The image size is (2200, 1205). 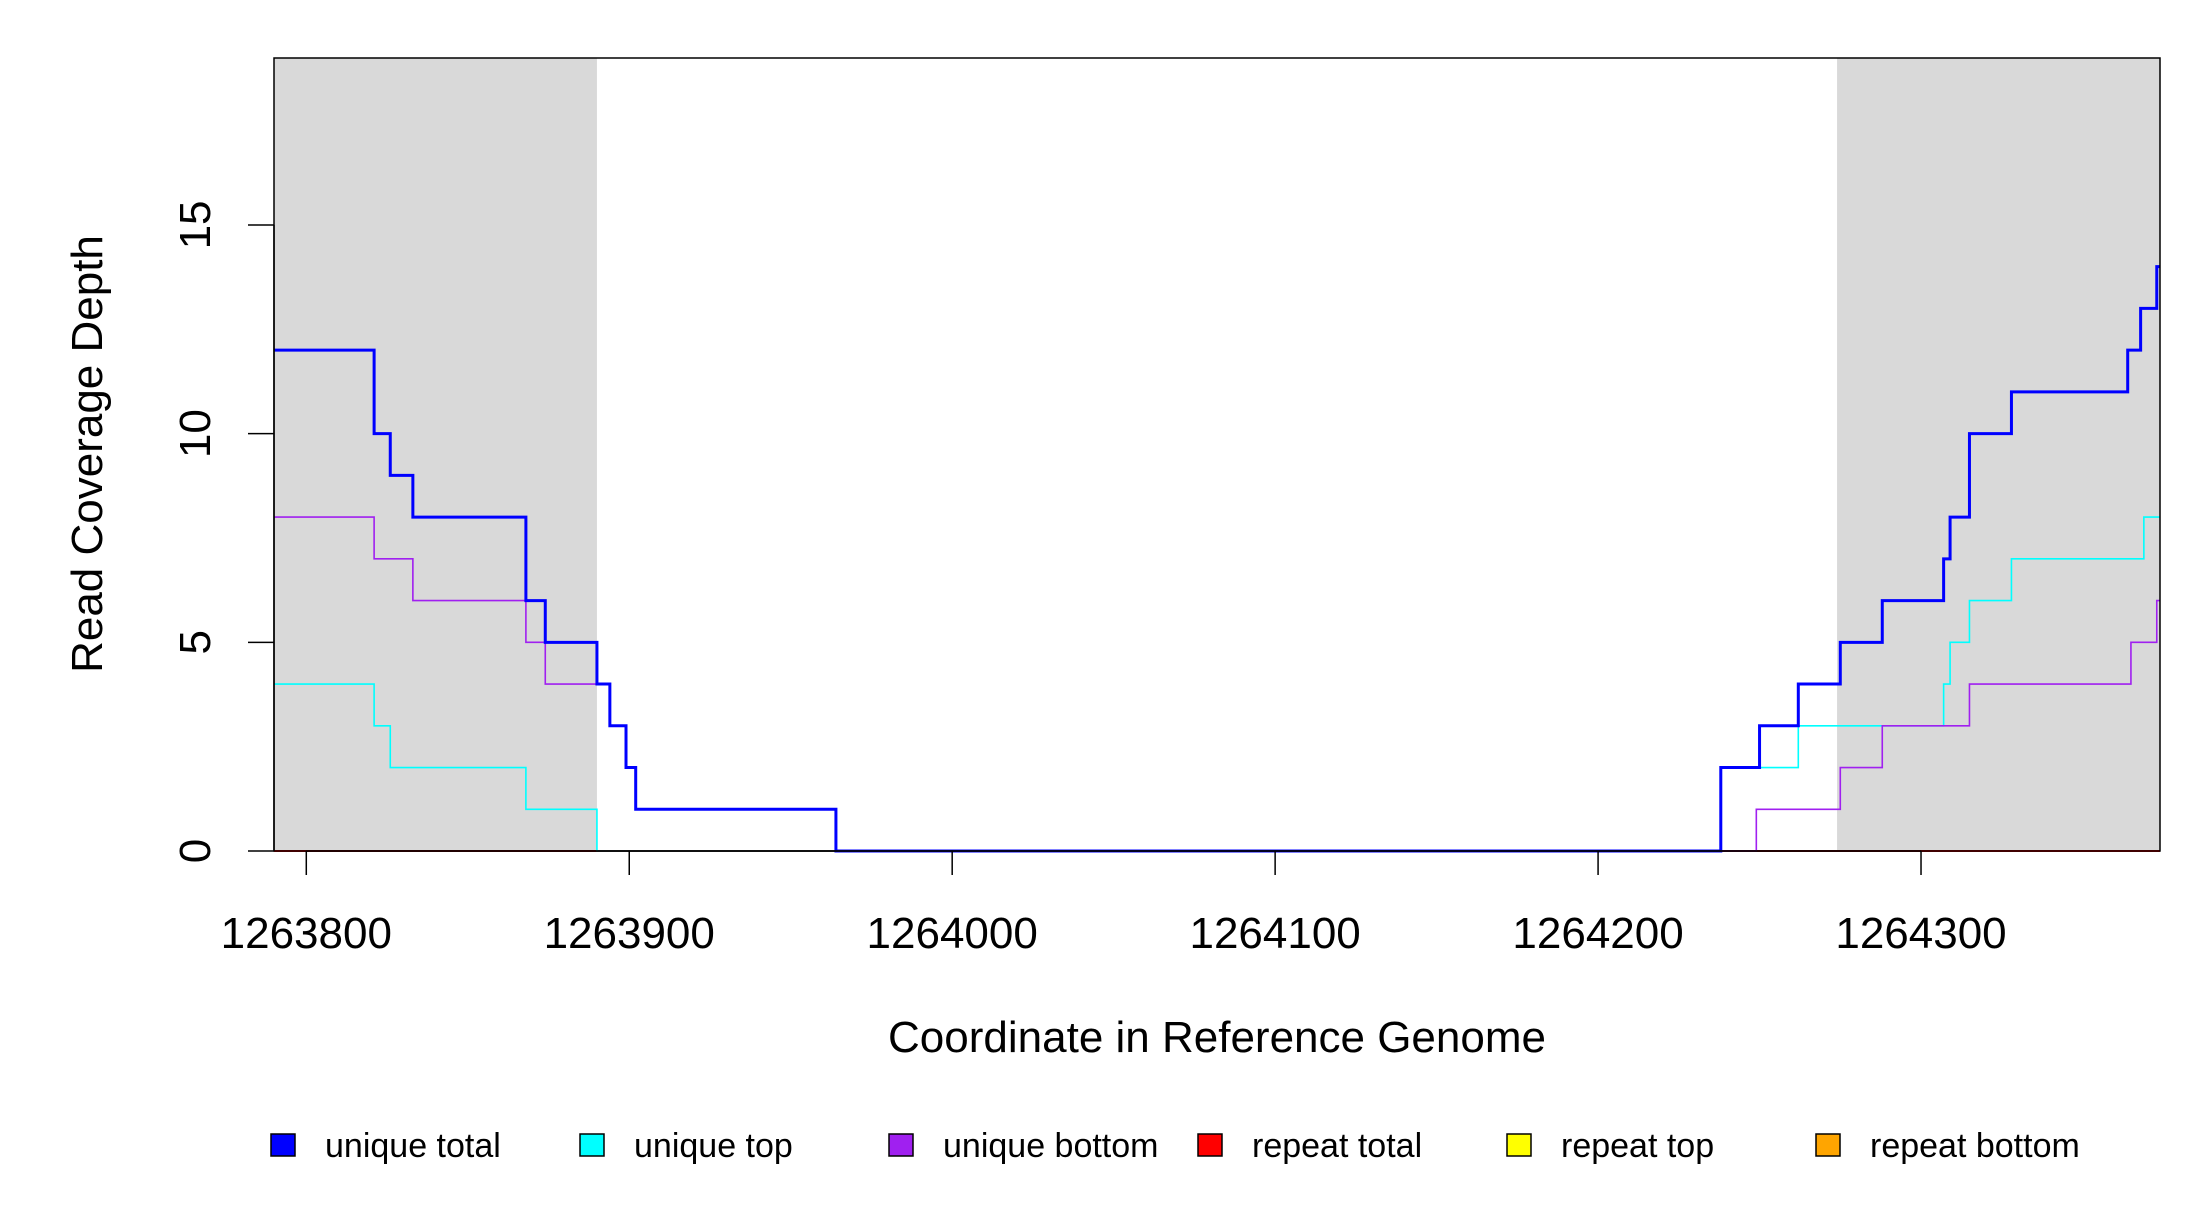 What do you see at coordinates (1210, 1145) in the screenshot?
I see `legend-swatch-repeat-total` at bounding box center [1210, 1145].